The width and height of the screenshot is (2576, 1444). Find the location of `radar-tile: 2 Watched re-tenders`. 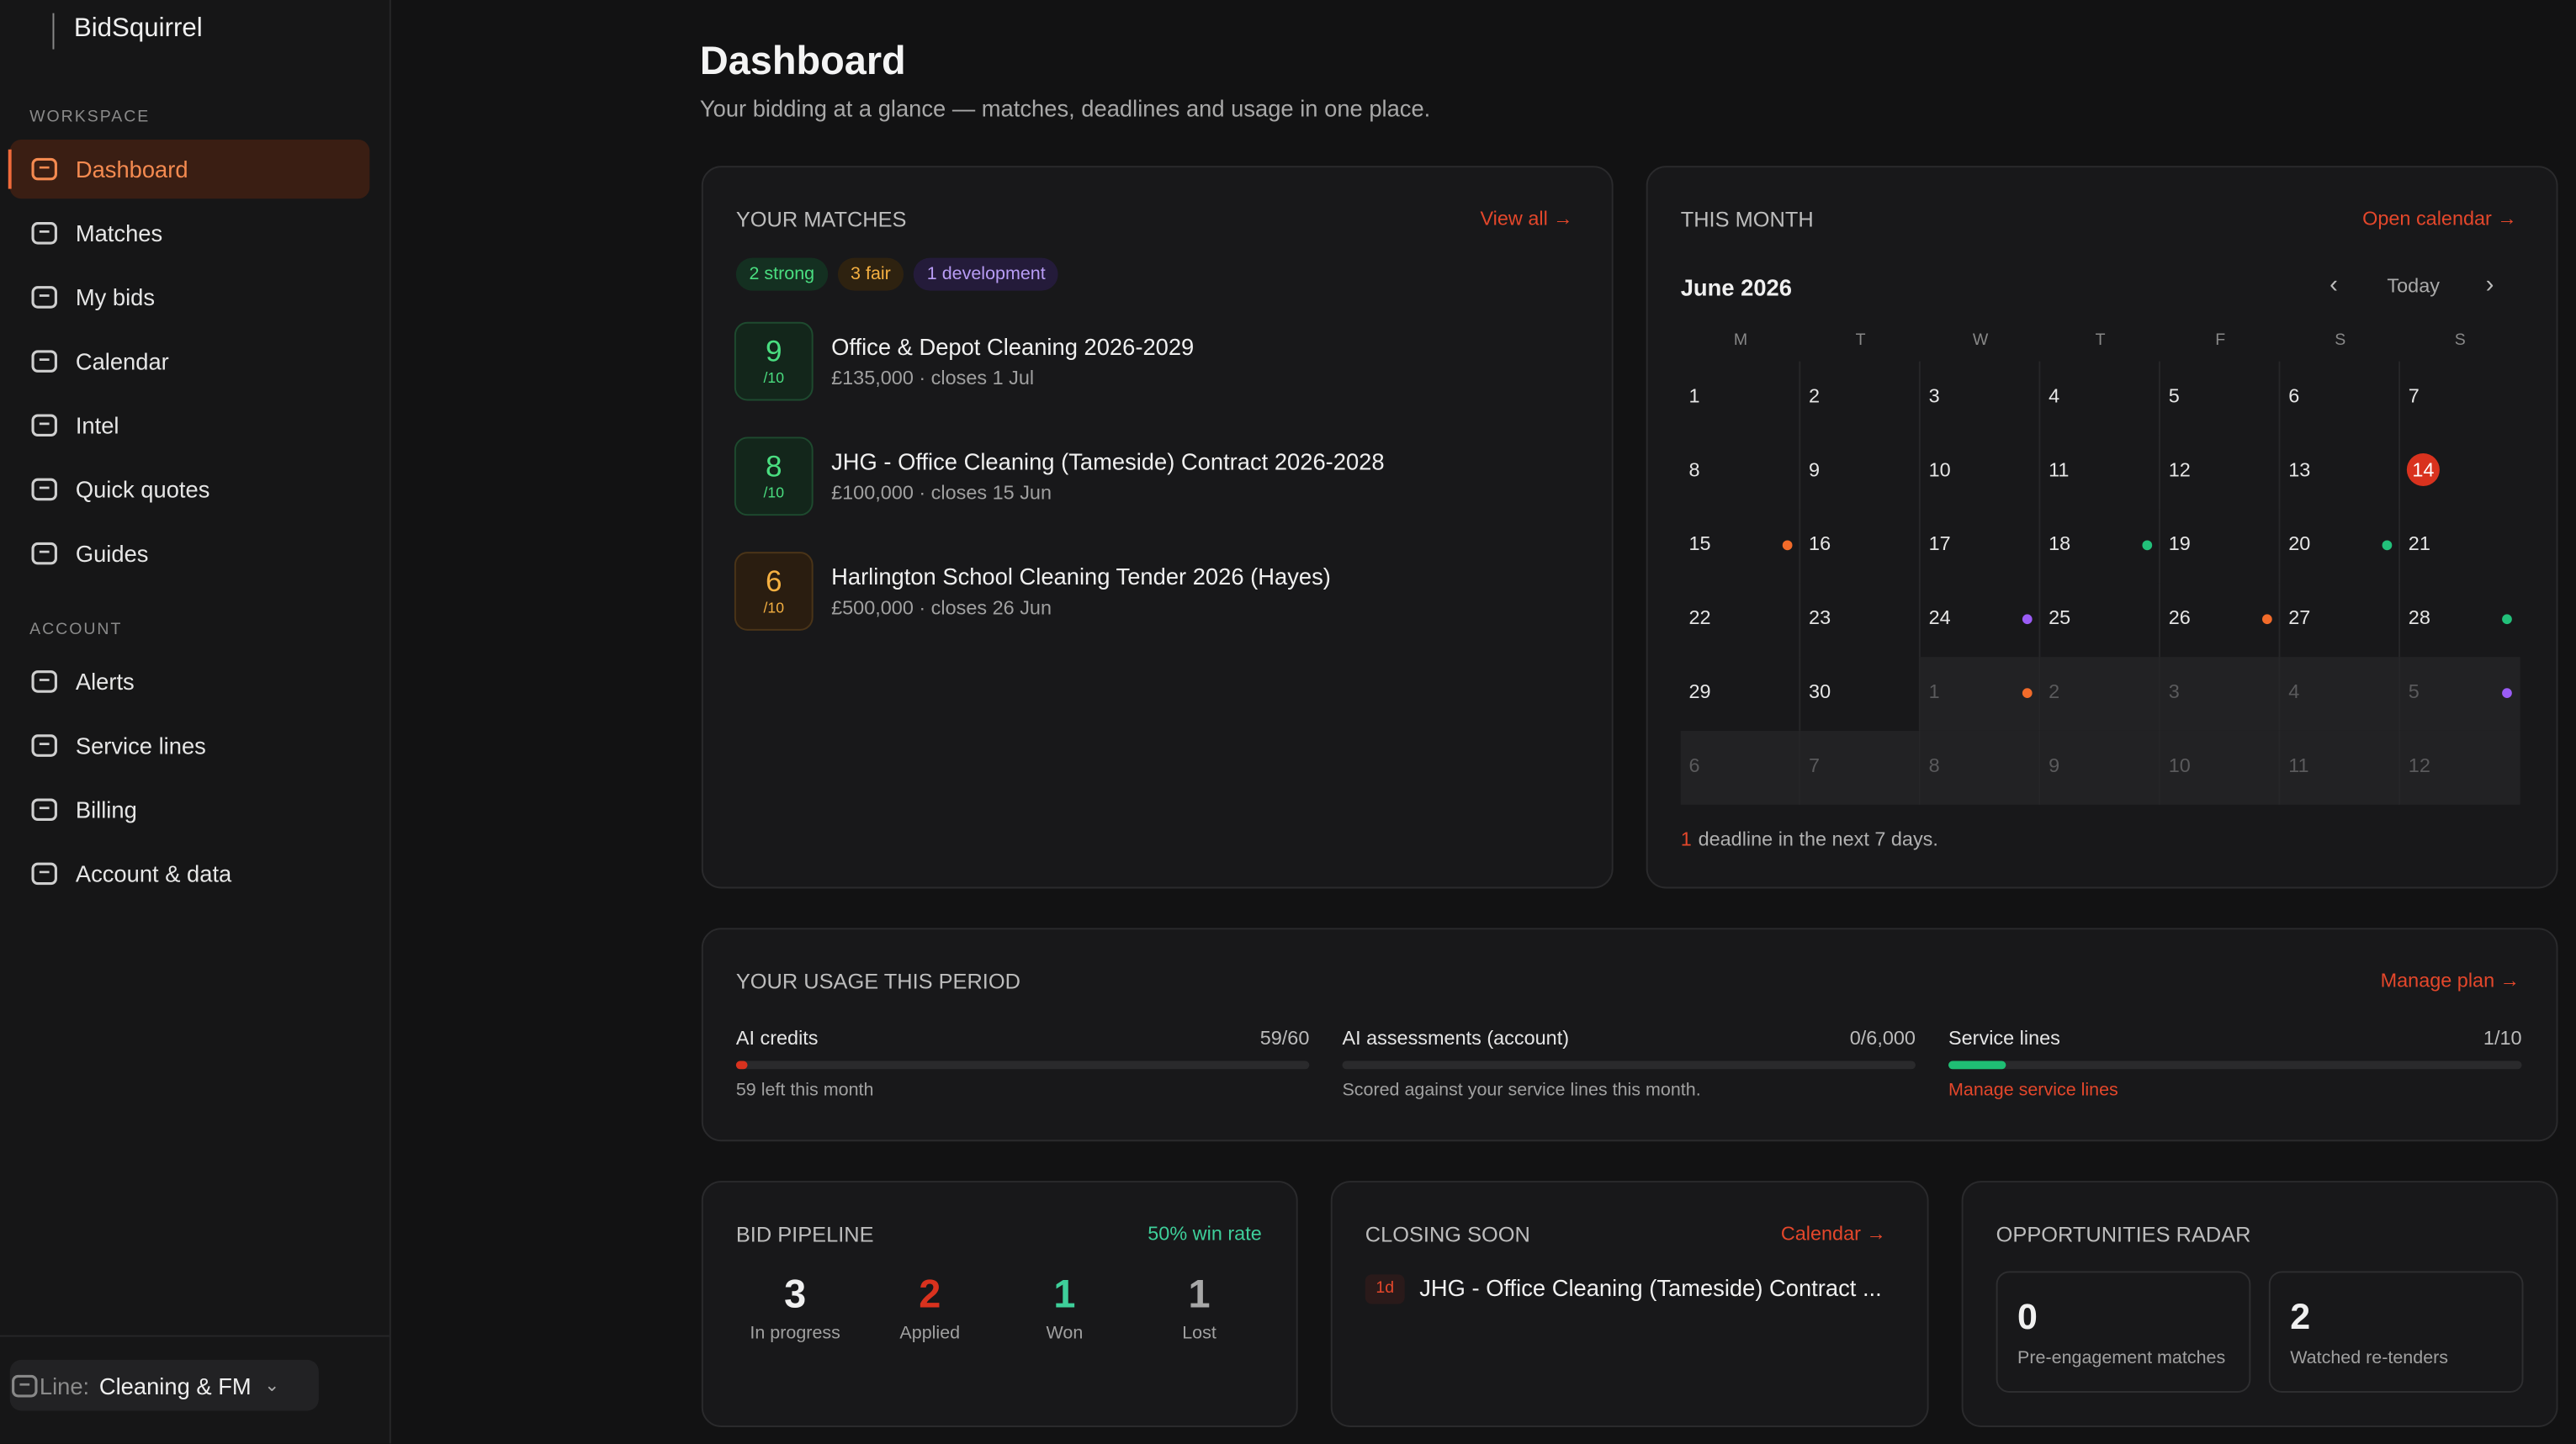

radar-tile: 2 Watched re-tenders is located at coordinates (2396, 1332).